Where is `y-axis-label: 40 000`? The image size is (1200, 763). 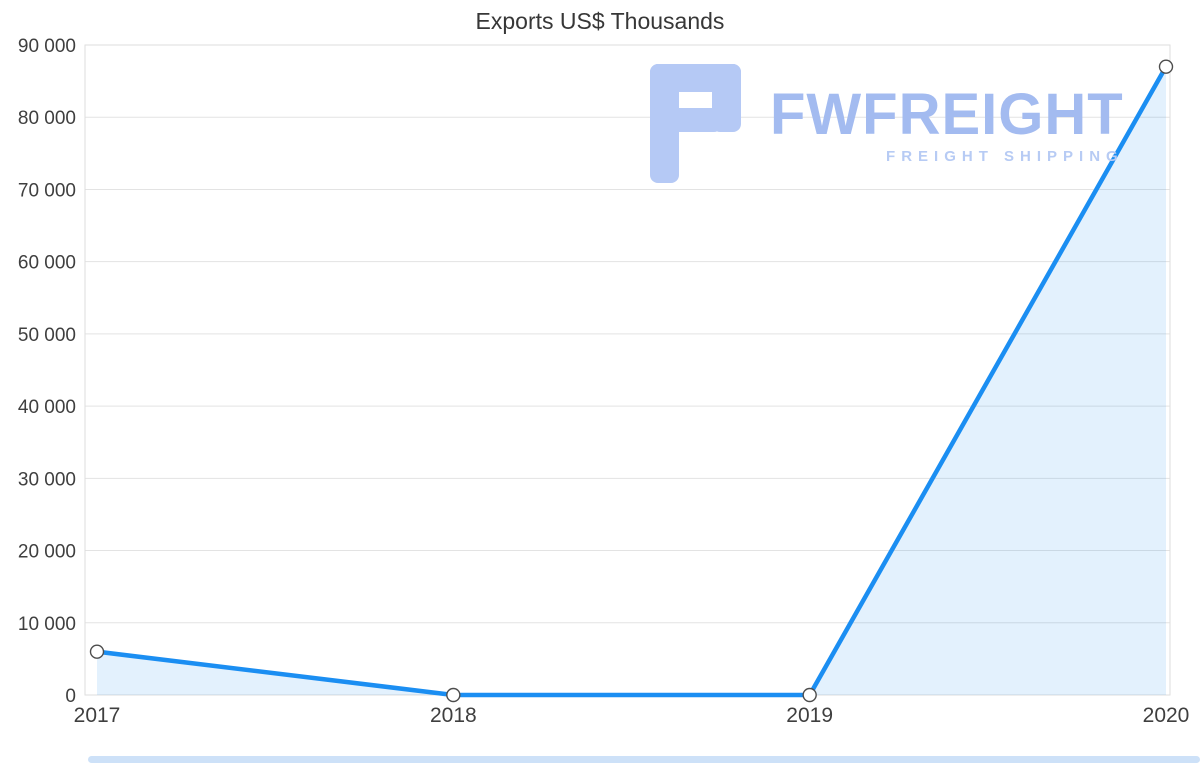 y-axis-label: 40 000 is located at coordinates (47, 407).